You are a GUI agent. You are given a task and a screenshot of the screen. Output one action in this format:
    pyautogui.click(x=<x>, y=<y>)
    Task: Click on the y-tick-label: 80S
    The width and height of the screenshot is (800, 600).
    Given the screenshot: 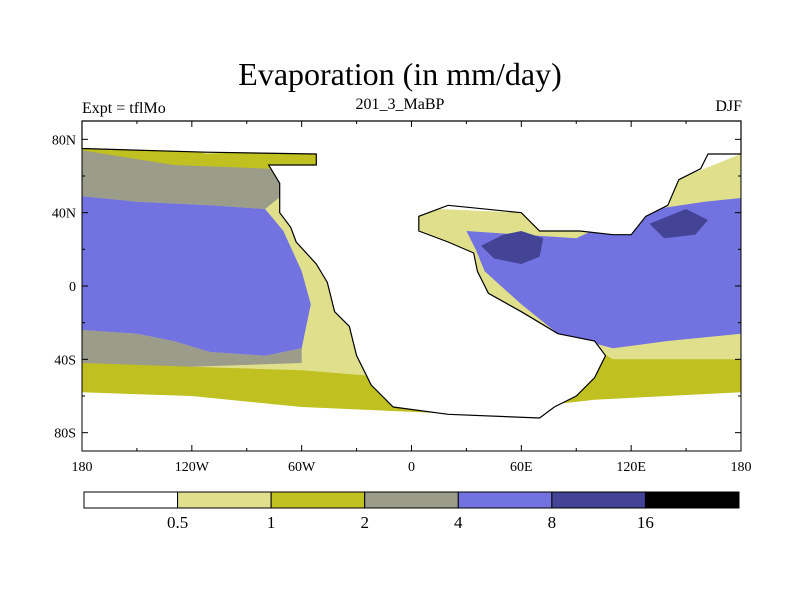 What is the action you would take?
    pyautogui.click(x=65, y=434)
    